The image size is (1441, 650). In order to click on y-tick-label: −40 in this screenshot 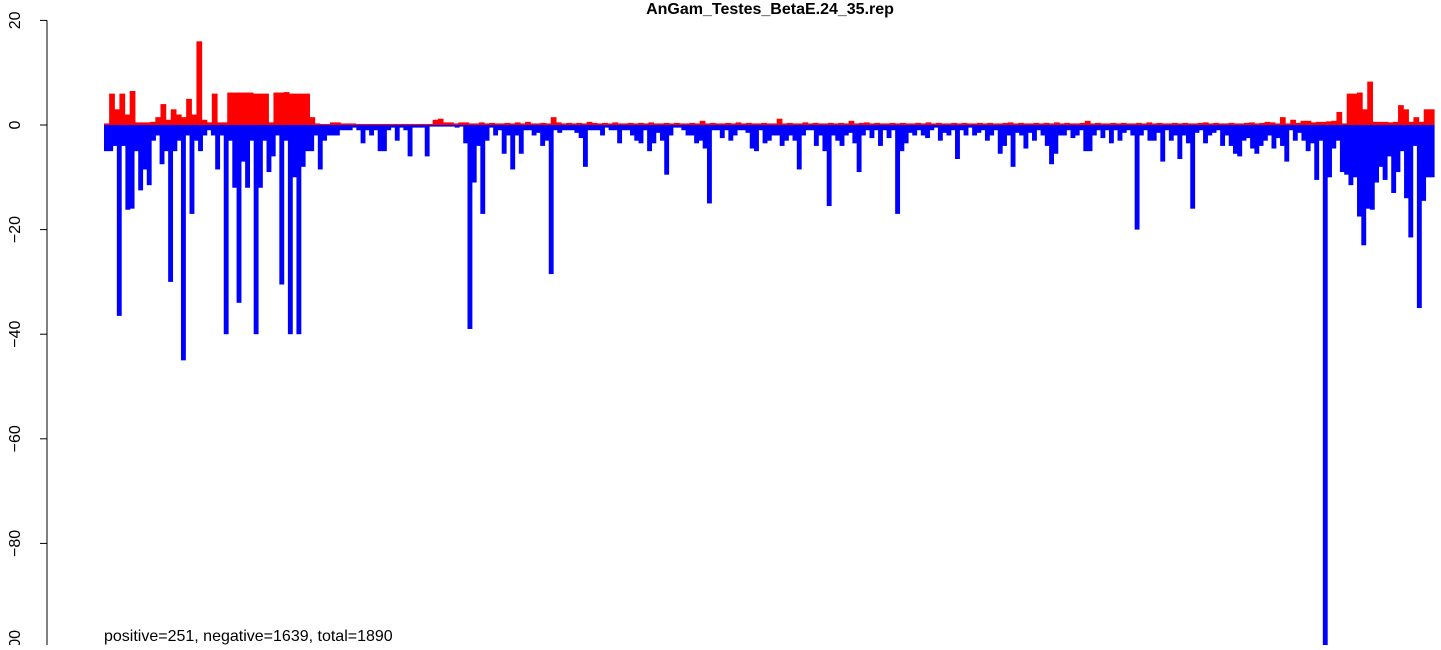, I will do `click(15, 334)`.